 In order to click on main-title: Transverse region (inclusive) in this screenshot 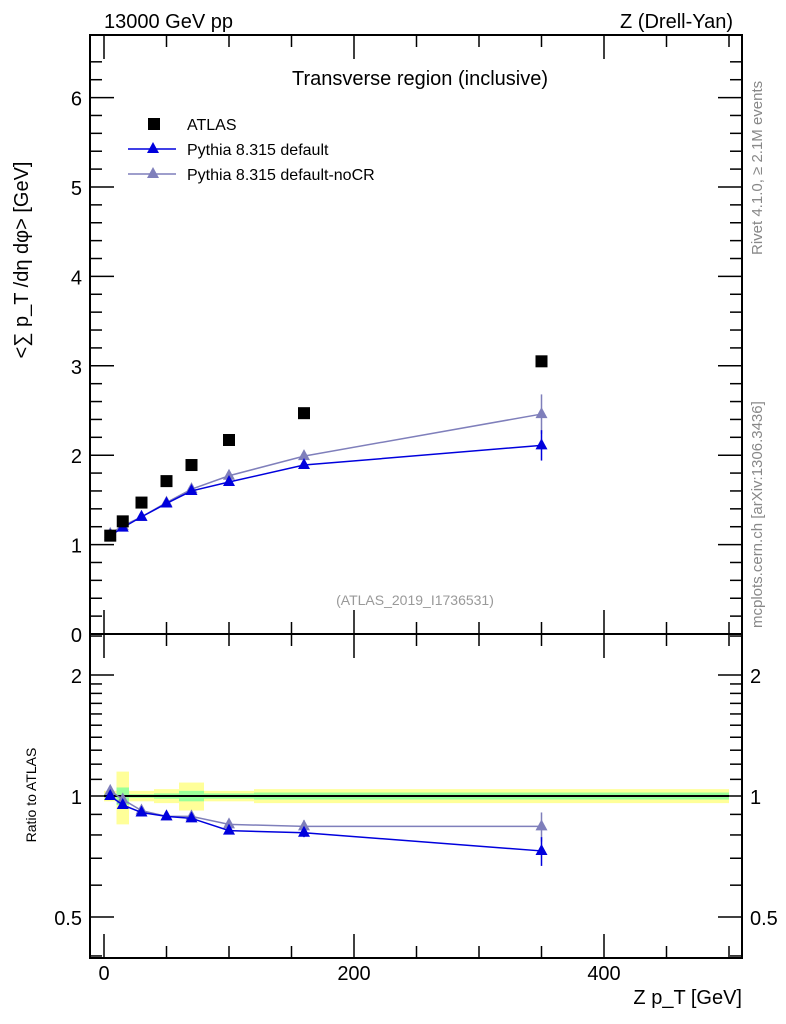, I will do `click(420, 79)`.